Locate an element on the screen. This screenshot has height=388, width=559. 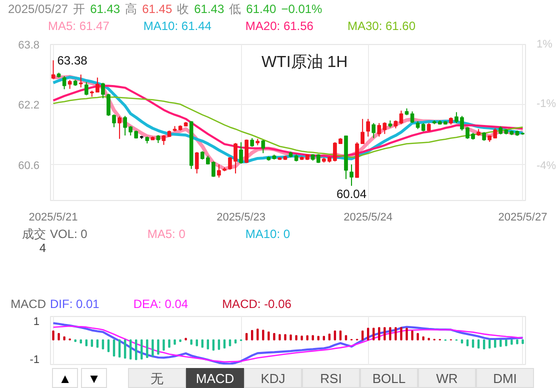
x-tick-label: 2025/5/24 is located at coordinates (368, 218).